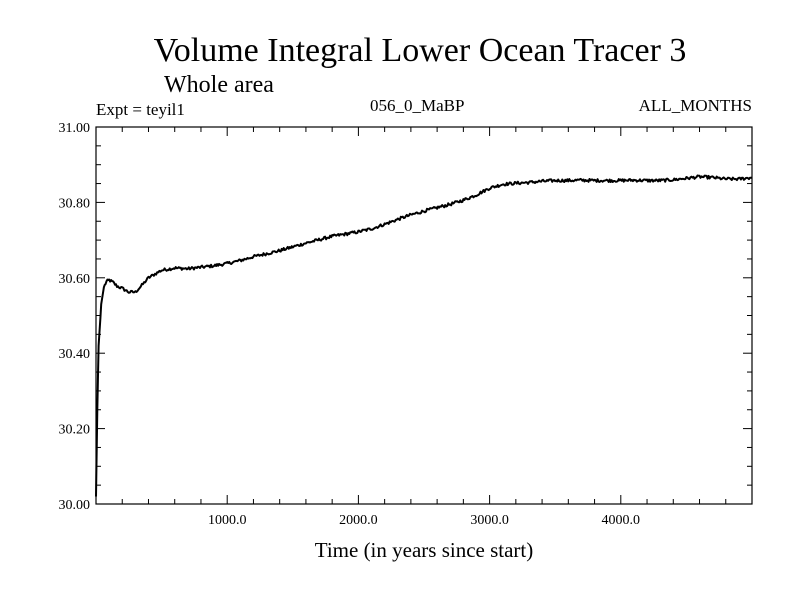 The image size is (800, 600). What do you see at coordinates (219, 85) in the screenshot?
I see `chart-subtitle: Whole area` at bounding box center [219, 85].